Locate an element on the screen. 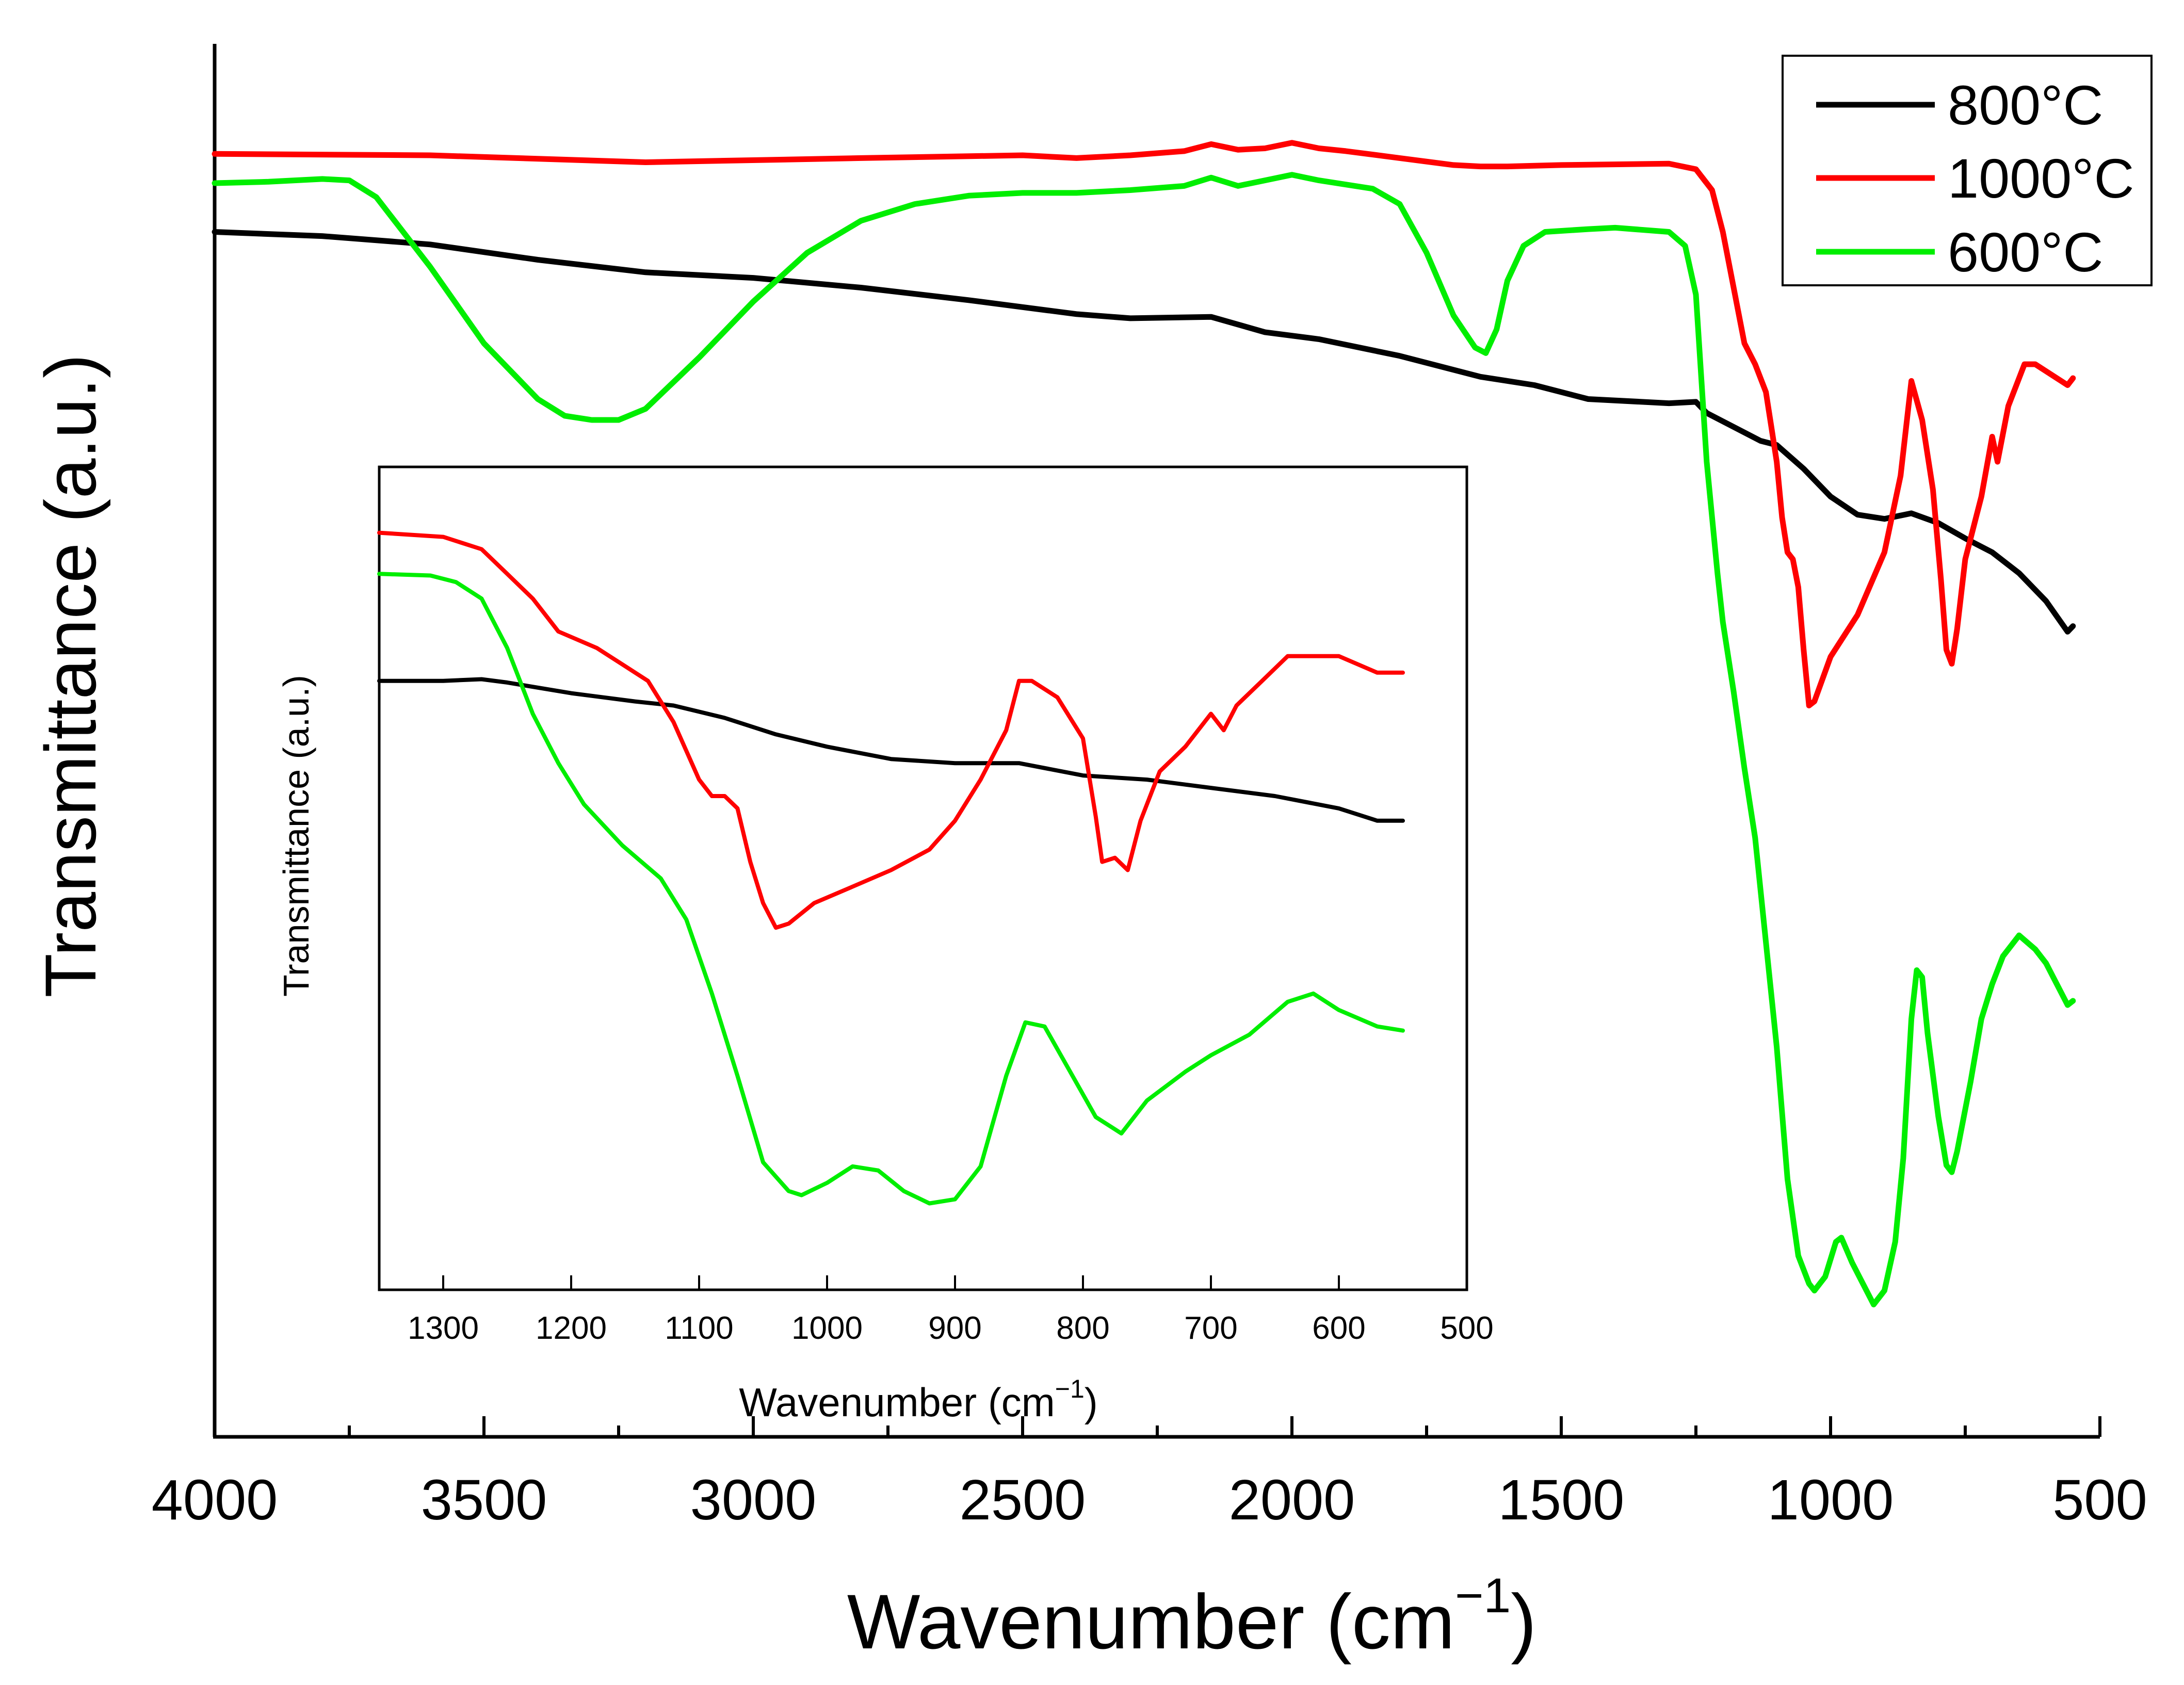 The width and height of the screenshot is (2184, 1685). inset-x-tick-labels: 1300 1200 1100 1000 900 800 700 600 500 is located at coordinates (951, 1328).